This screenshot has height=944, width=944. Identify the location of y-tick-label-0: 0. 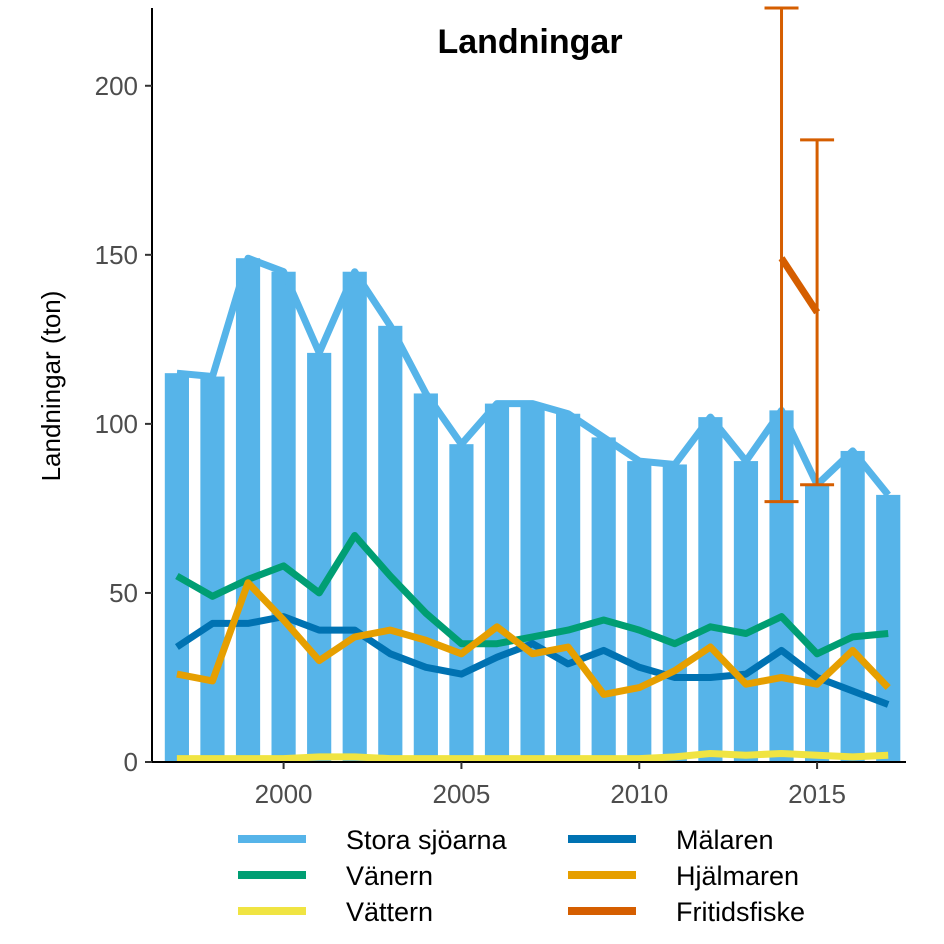
(131, 762).